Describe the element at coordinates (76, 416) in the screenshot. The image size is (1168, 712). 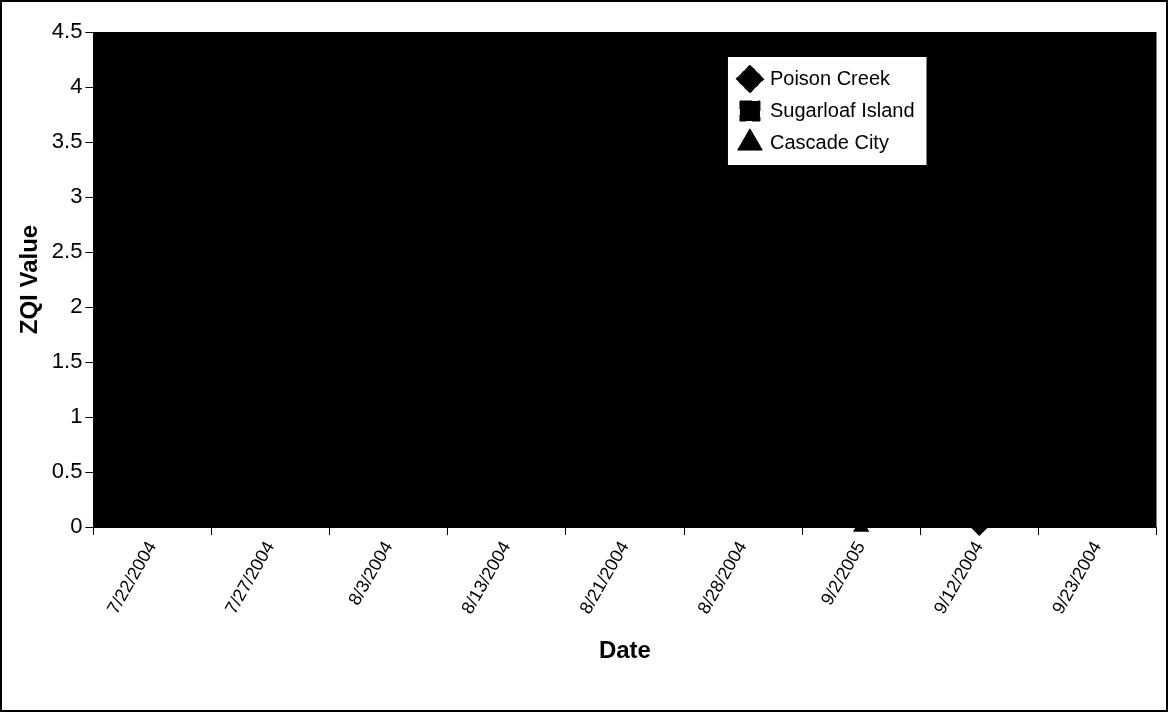
I see `y-tick-label: 1` at that location.